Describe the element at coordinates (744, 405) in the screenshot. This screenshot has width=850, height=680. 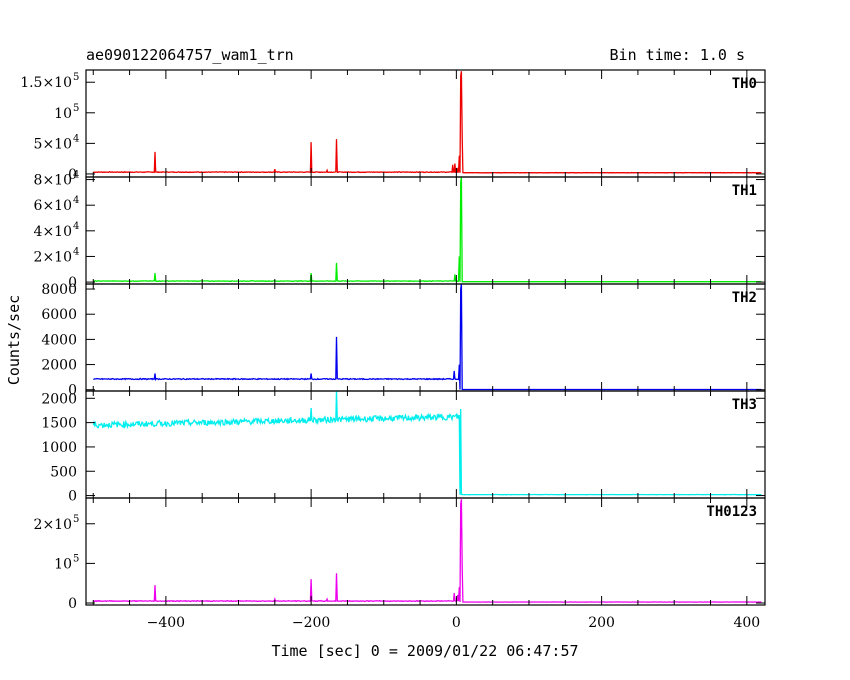
I see `panel-label: TH3` at that location.